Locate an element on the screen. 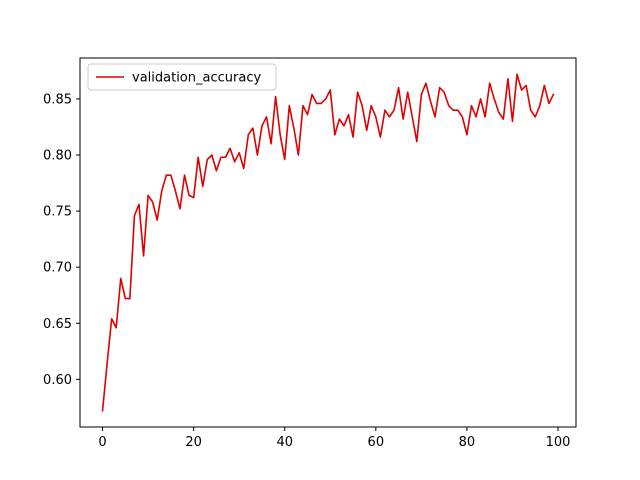 The height and width of the screenshot is (480, 640). y-tick-label: 0.85 is located at coordinates (57, 99).